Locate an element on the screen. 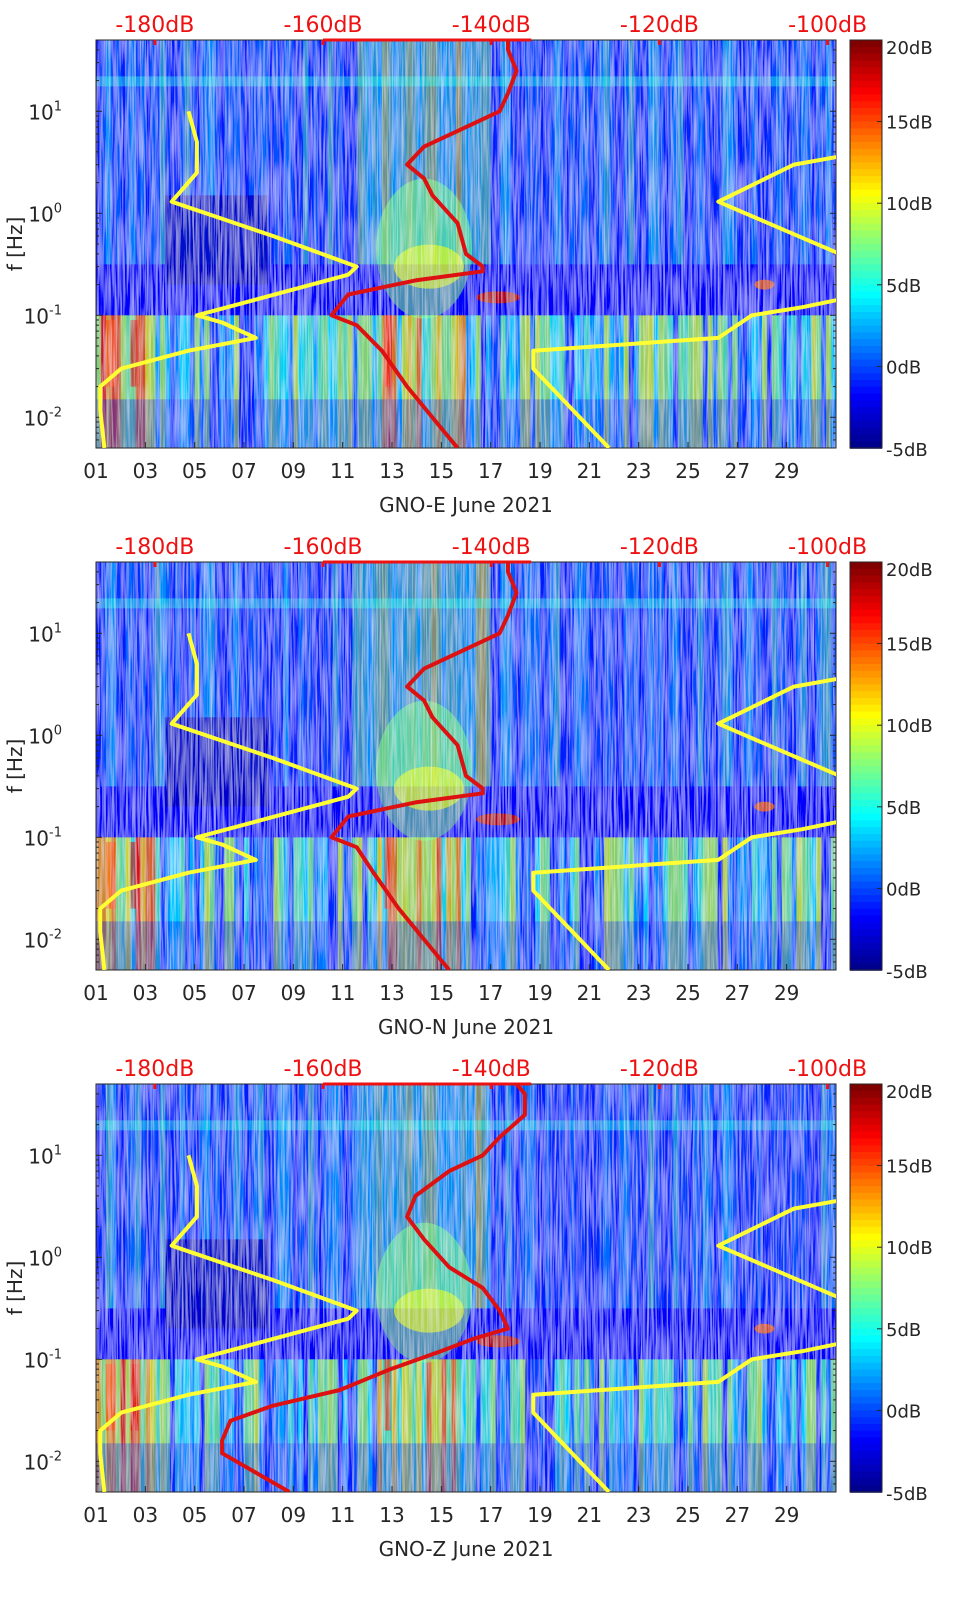  x-axis-label: GNO-N June 2021 is located at coordinates (466, 1027).